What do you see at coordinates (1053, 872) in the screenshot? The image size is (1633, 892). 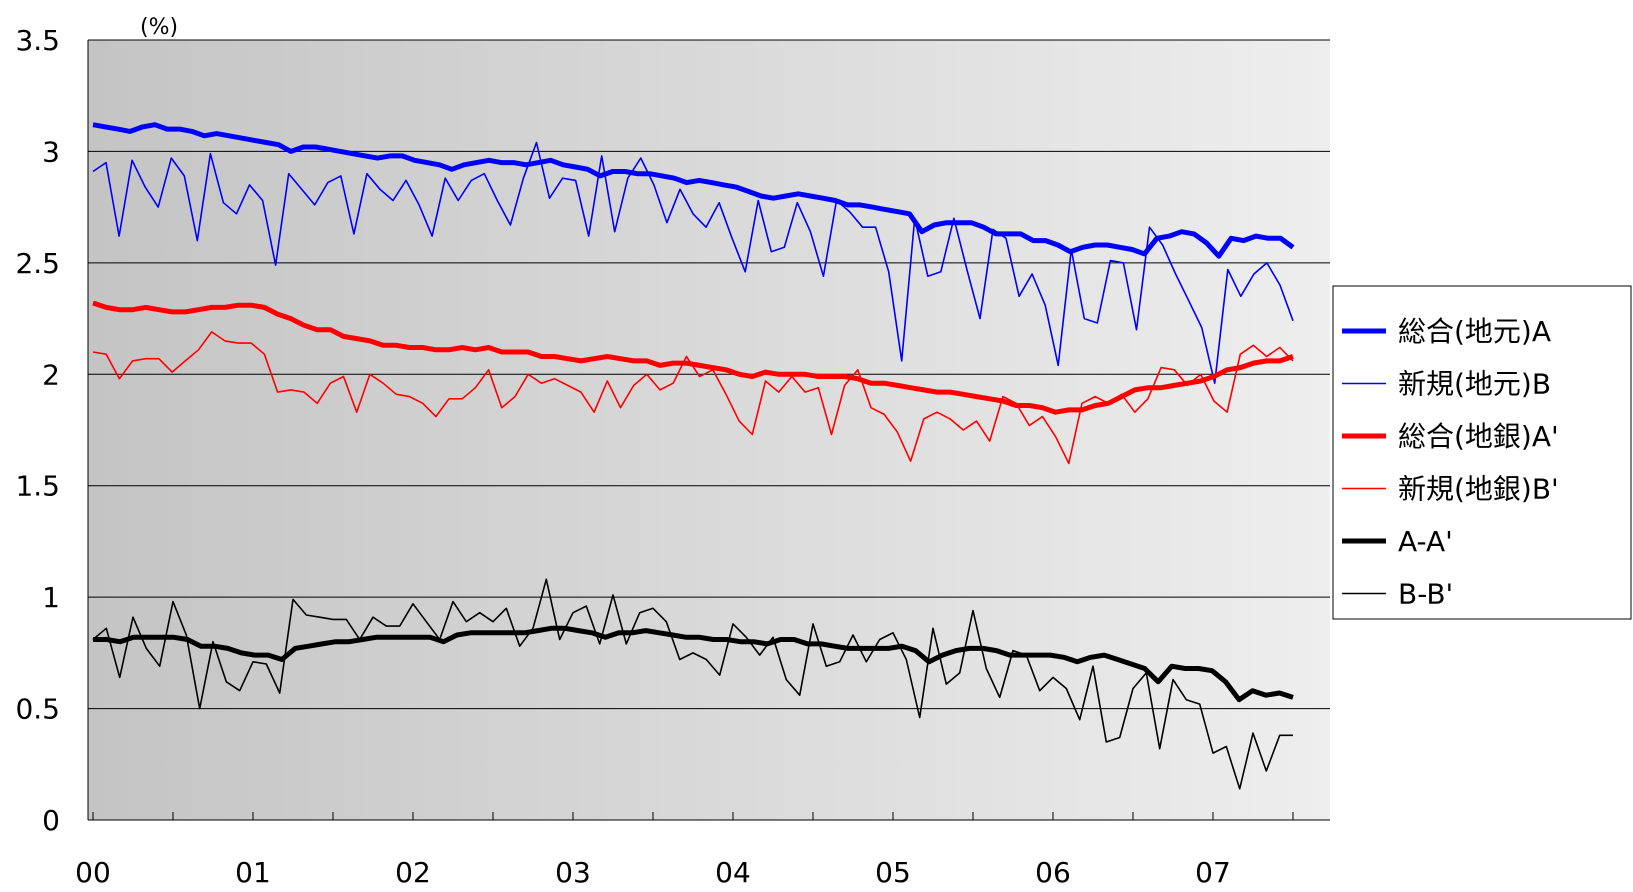 I see `x-tick-label: 06` at bounding box center [1053, 872].